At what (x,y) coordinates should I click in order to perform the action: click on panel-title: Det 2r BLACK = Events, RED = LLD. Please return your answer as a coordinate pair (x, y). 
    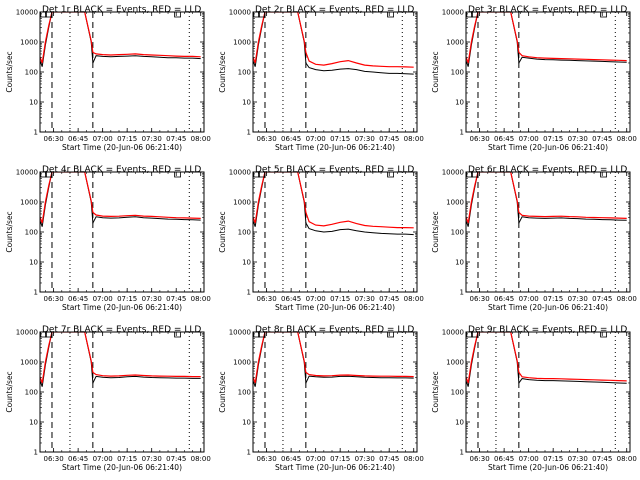
    Looking at the image, I should click on (334, 10).